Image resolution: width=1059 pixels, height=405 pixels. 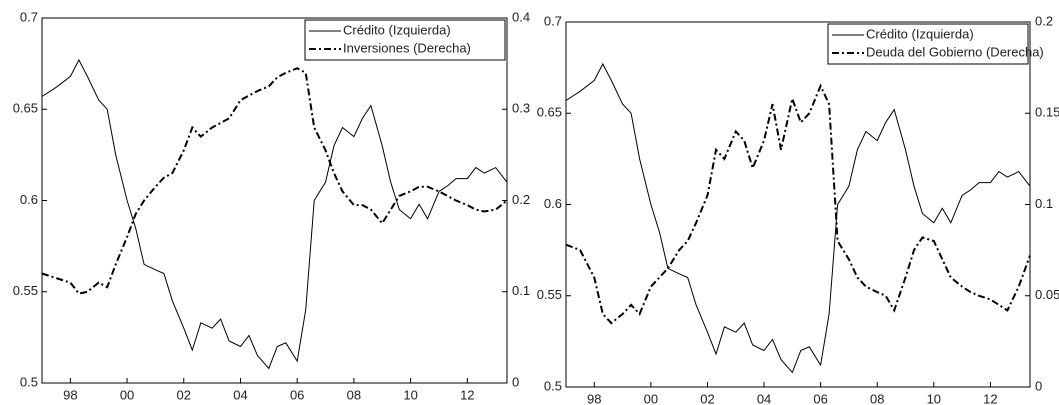 What do you see at coordinates (955, 51) in the screenshot?
I see `legend-label: Deuda del Gobierno (Derecha)` at bounding box center [955, 51].